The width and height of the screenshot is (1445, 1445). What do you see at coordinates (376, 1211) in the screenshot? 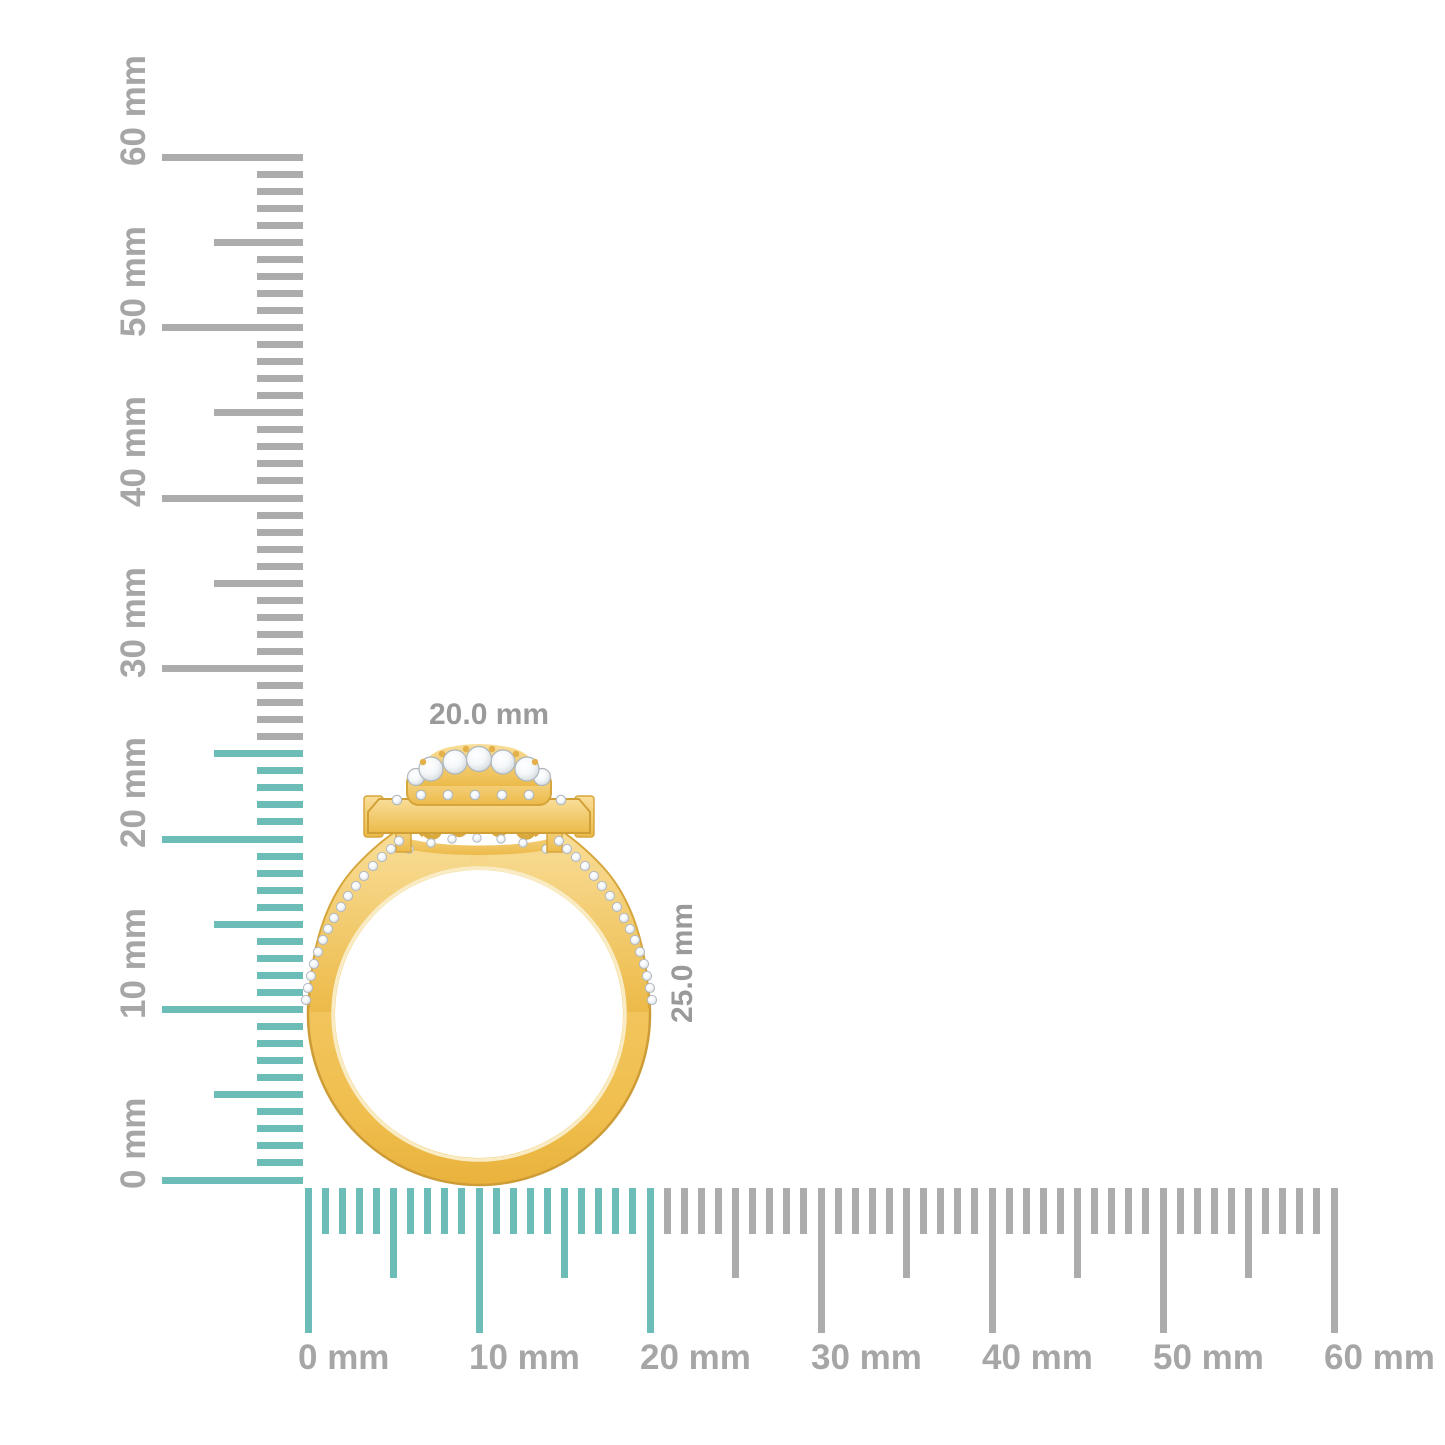
I see `h-tick-4mm` at bounding box center [376, 1211].